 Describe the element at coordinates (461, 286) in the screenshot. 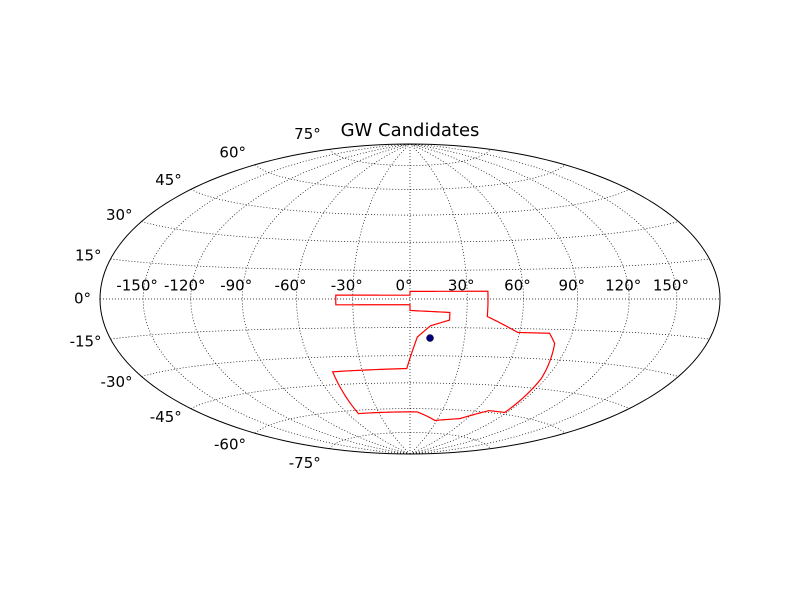

I see `x-tick-label: 30°` at that location.